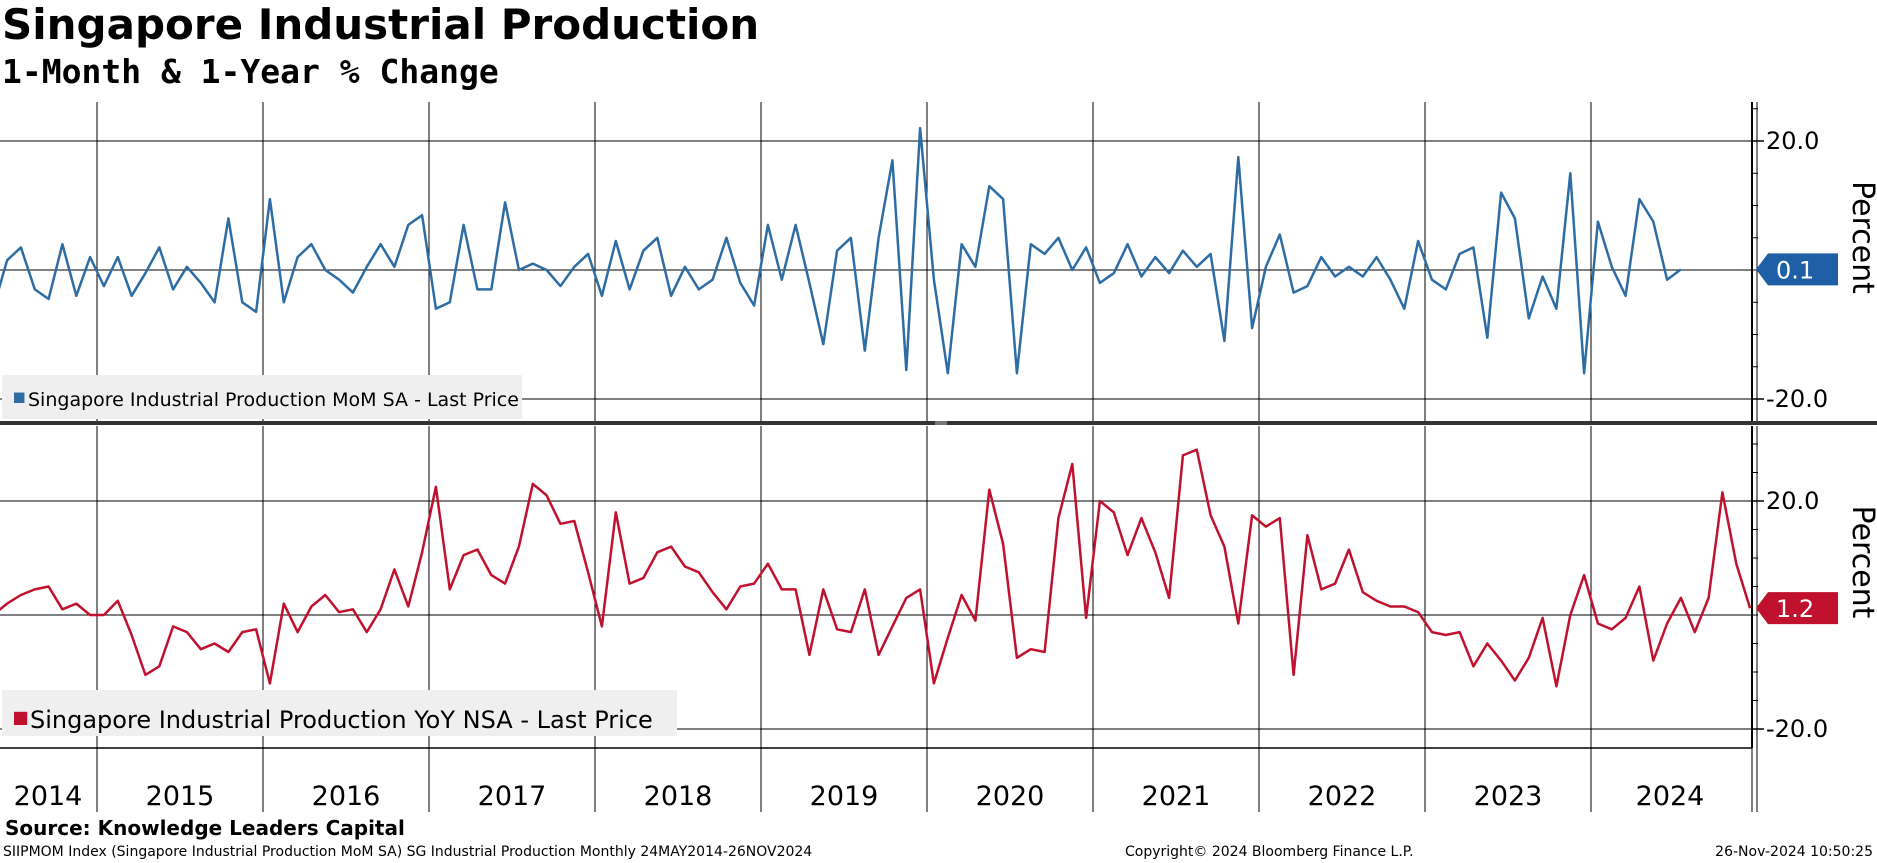  I want to click on last-value-label: 1.2, so click(1795, 609).